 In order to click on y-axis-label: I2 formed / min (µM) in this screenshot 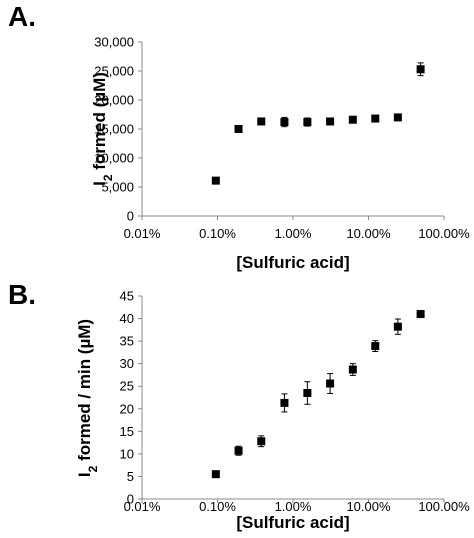, I will do `click(87, 398)`.